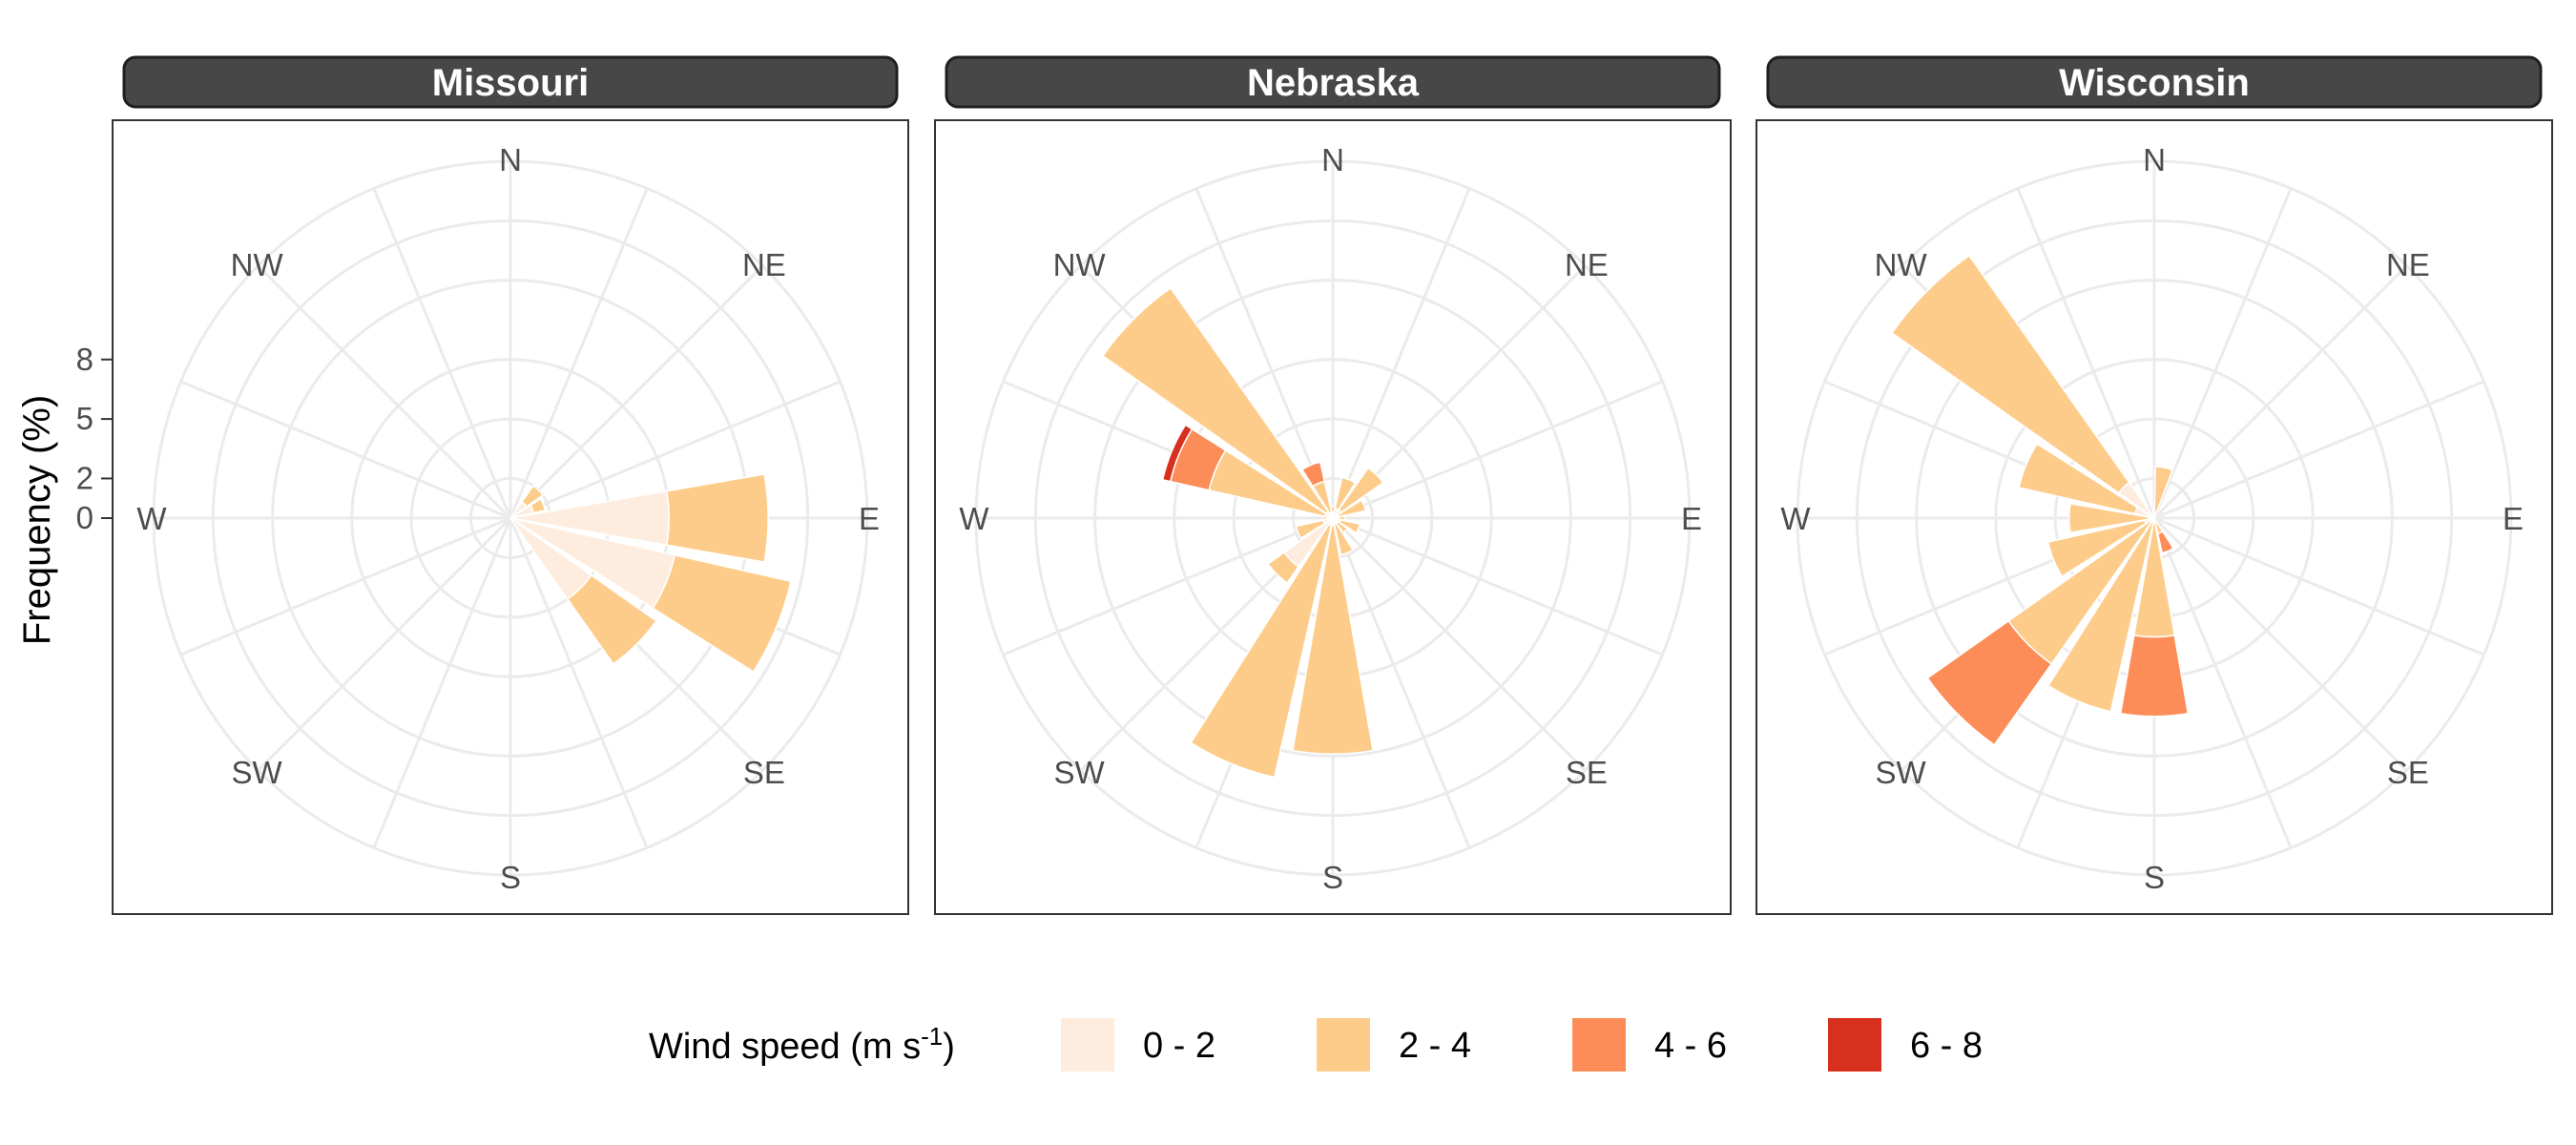 The height and width of the screenshot is (1145, 2576). What do you see at coordinates (510, 82) in the screenshot?
I see `strip-missouri` at bounding box center [510, 82].